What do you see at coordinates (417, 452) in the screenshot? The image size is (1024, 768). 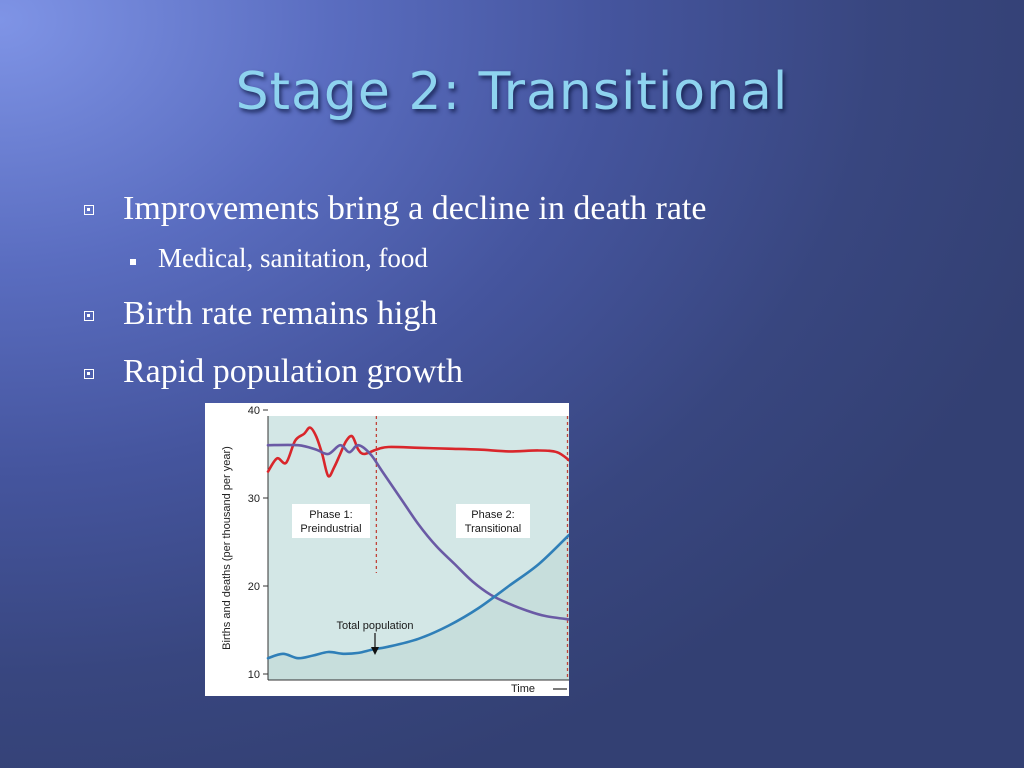 I see `birth-rate-line` at bounding box center [417, 452].